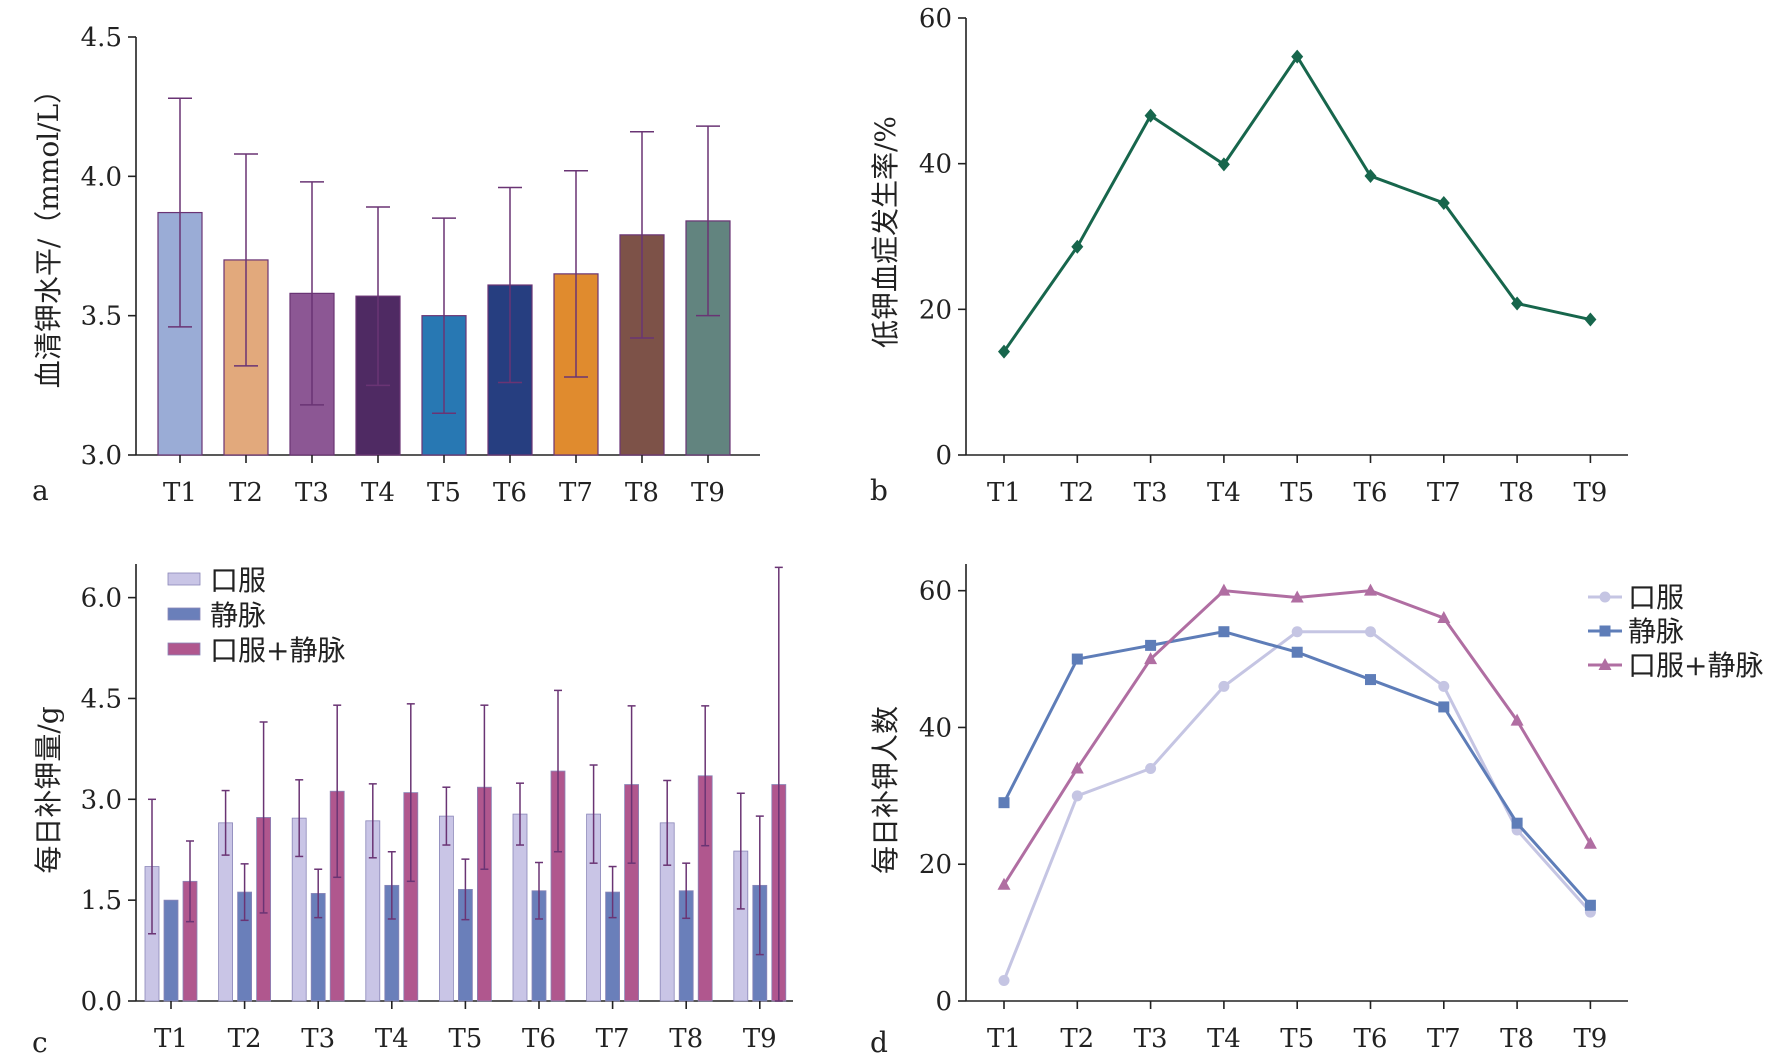  Describe the element at coordinates (1223, 164) in the screenshot. I see `panel-b-point-T4` at that location.